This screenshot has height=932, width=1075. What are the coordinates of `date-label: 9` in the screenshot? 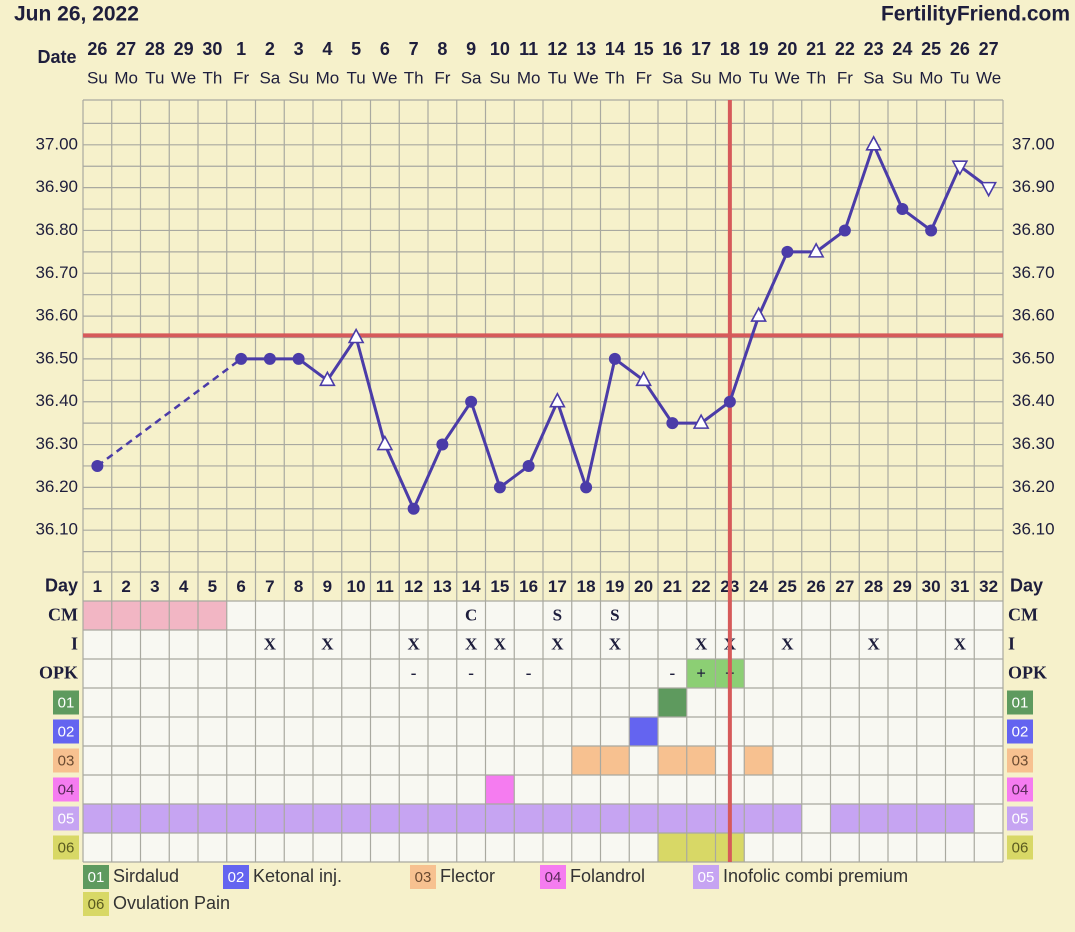 It's located at (471, 49).